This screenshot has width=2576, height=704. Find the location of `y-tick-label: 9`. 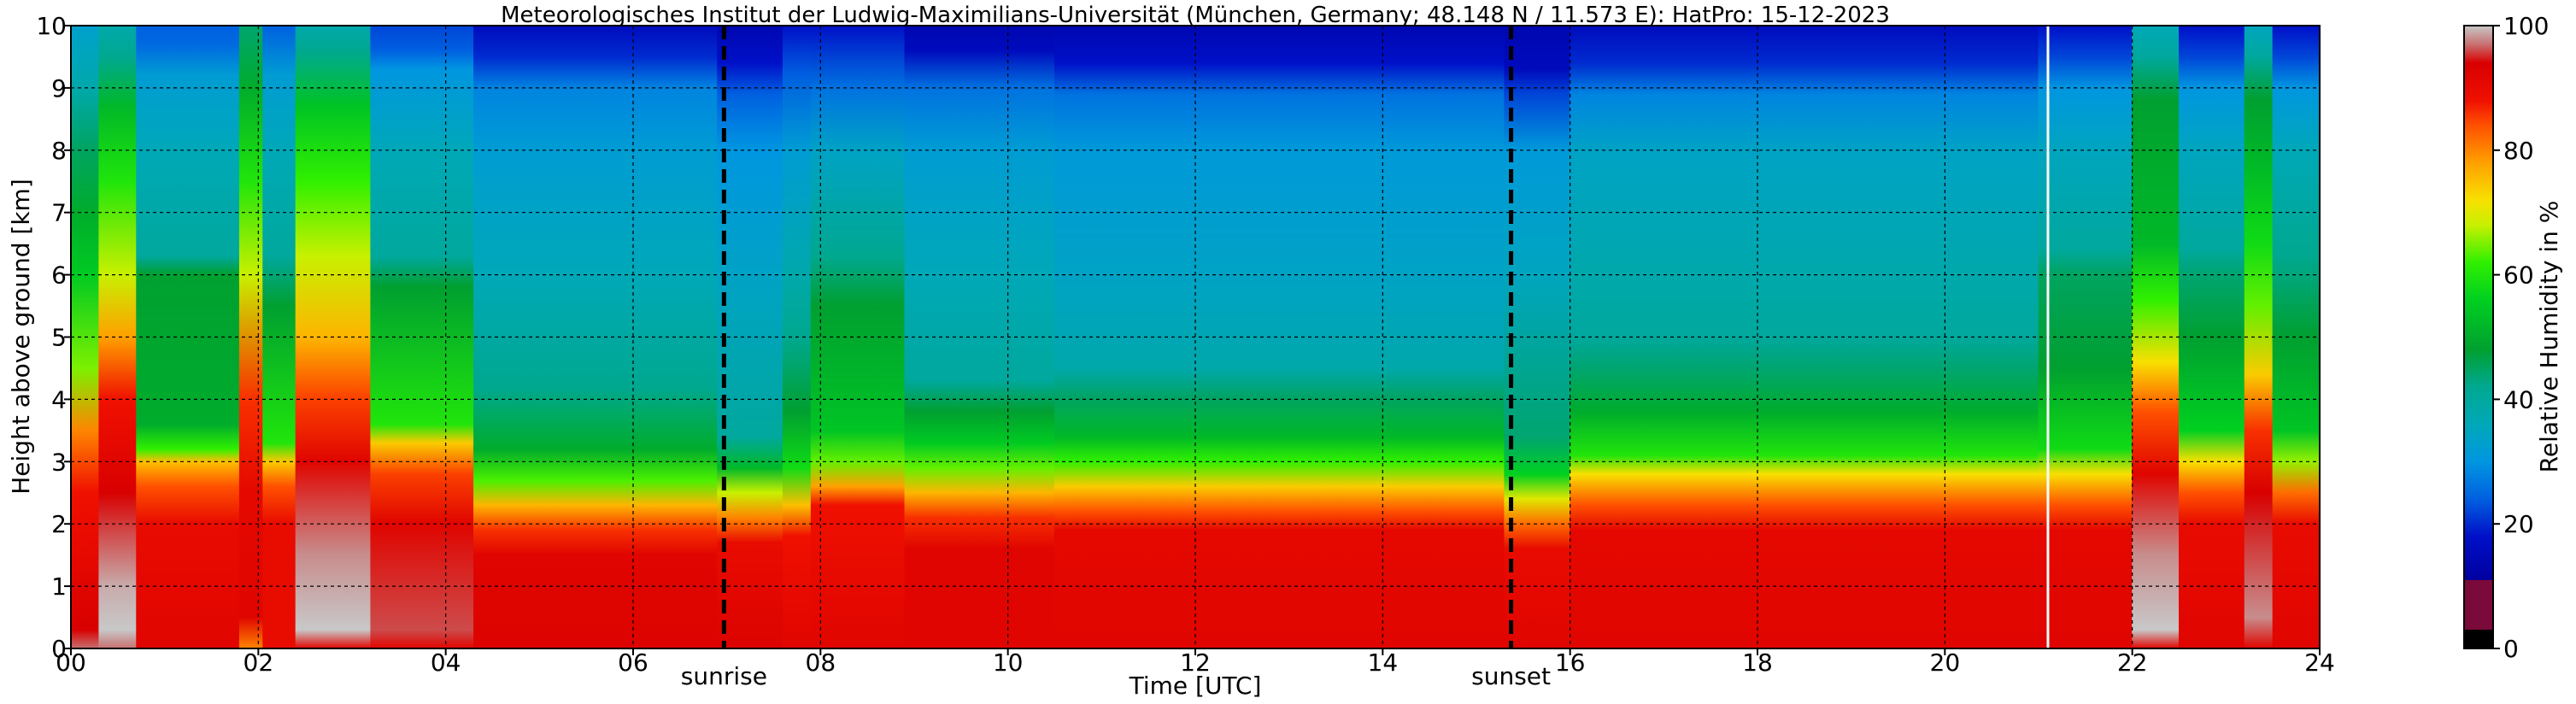

y-tick-label: 9 is located at coordinates (59, 88).